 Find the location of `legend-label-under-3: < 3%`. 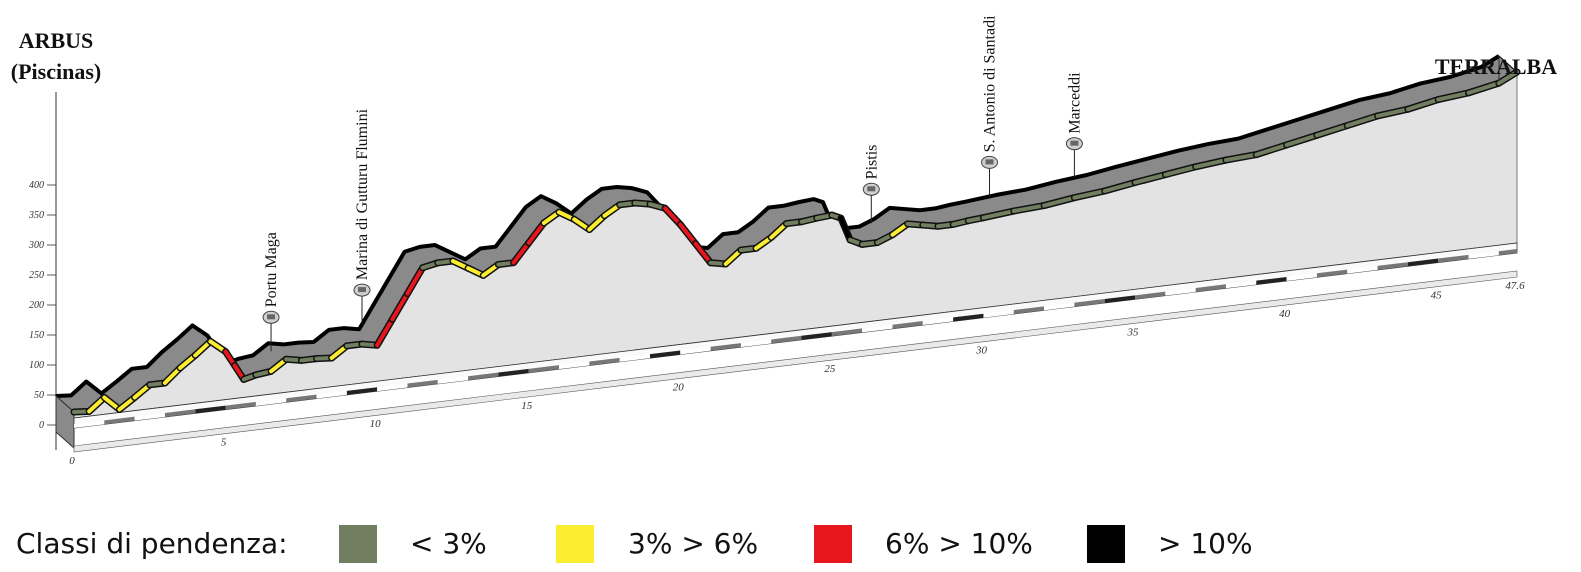

legend-label-under-3: < 3% is located at coordinates (448, 543).